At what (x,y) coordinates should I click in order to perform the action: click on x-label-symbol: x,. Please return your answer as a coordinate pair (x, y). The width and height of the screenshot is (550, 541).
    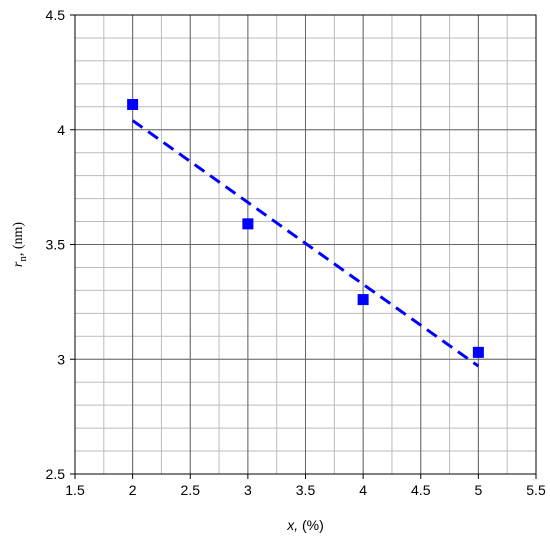
    Looking at the image, I should click on (292, 525).